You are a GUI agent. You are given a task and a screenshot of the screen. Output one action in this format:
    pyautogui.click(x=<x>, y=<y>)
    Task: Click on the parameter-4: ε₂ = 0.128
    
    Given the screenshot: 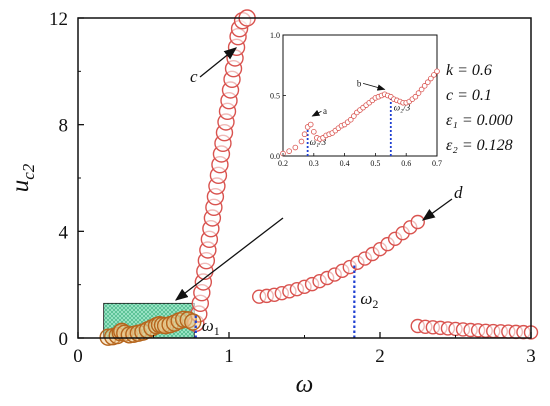 What is the action you would take?
    pyautogui.click(x=479, y=145)
    